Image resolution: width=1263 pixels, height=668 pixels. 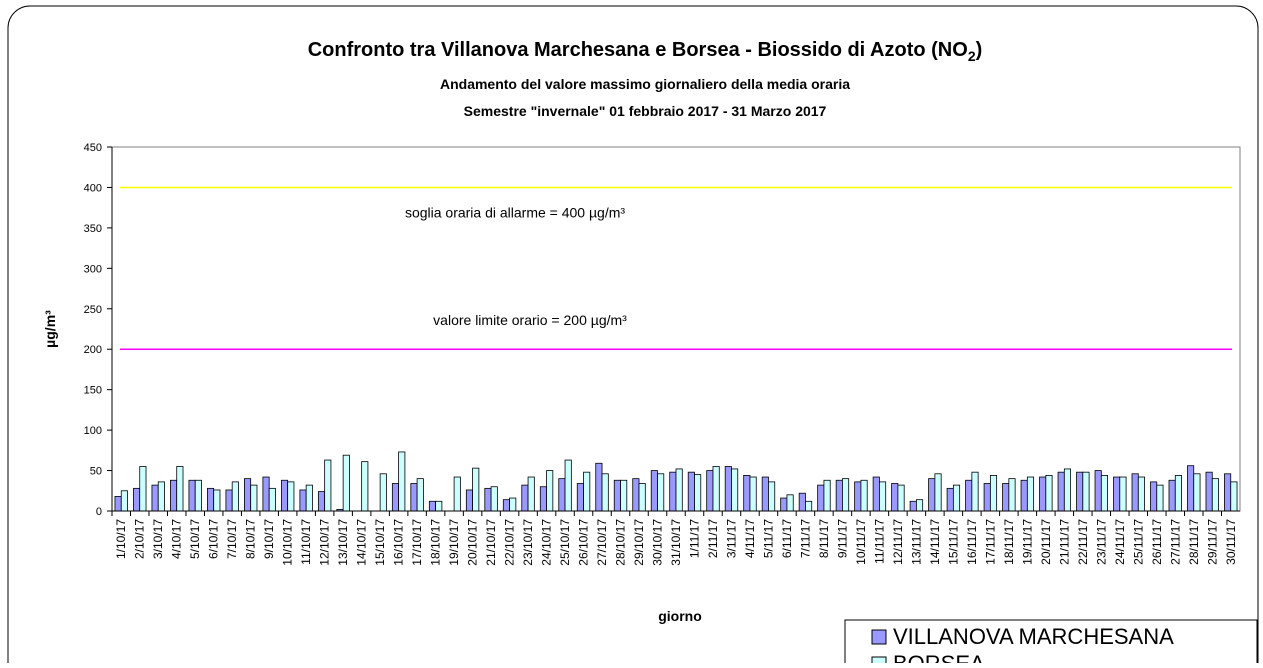 I want to click on x-tick-label: 4/10/17, so click(x=177, y=539).